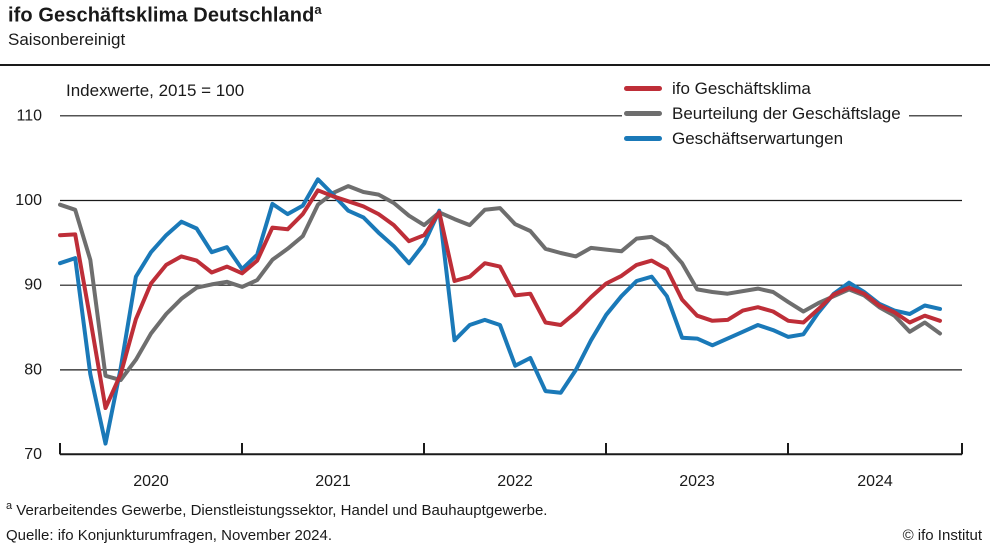  What do you see at coordinates (29, 115) in the screenshot?
I see `y-tick-110: 110` at bounding box center [29, 115].